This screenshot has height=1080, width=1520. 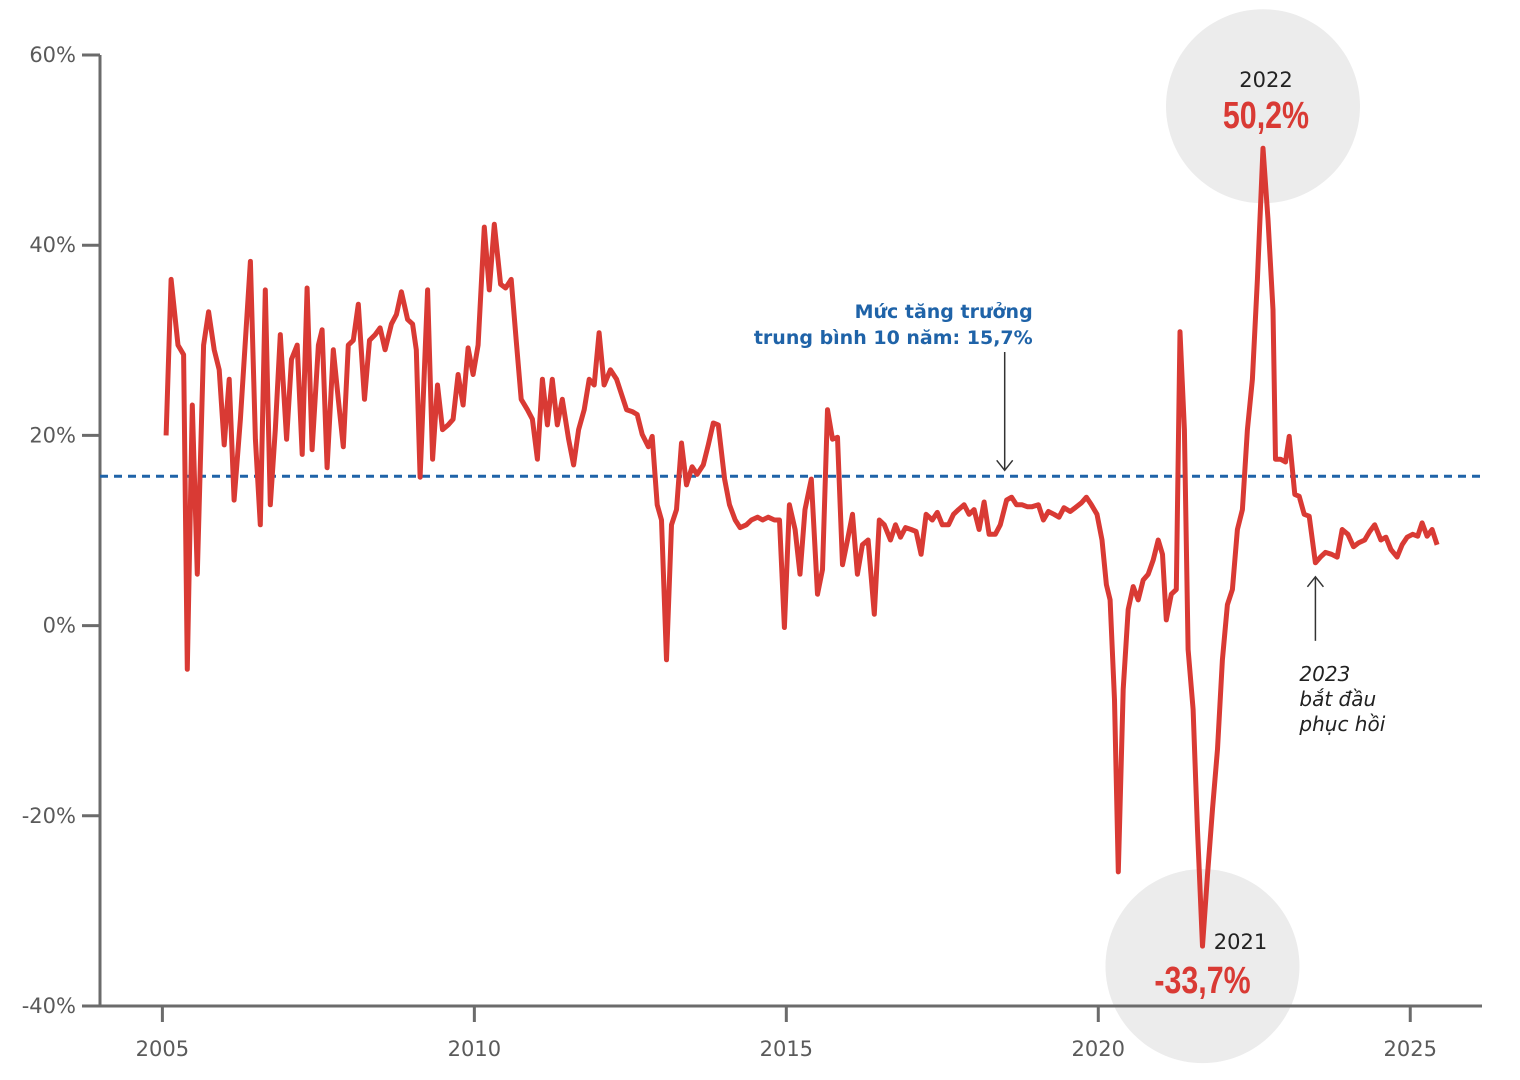 What do you see at coordinates (1098, 1049) in the screenshot?
I see `x-tick-label: 2020` at bounding box center [1098, 1049].